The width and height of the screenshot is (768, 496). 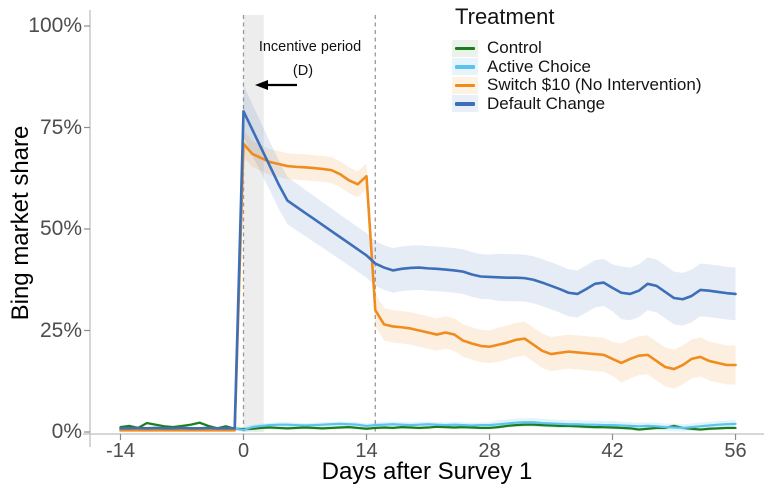 I want to click on annotation-incentive-period-line1: Incentive period, so click(x=310, y=47).